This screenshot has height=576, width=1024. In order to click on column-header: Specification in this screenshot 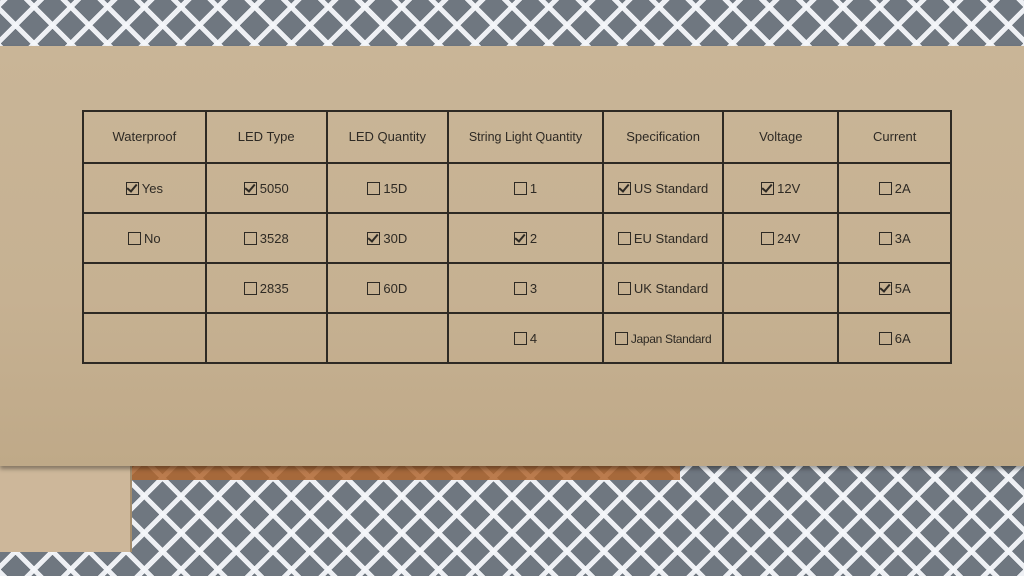, I will do `click(663, 137)`.